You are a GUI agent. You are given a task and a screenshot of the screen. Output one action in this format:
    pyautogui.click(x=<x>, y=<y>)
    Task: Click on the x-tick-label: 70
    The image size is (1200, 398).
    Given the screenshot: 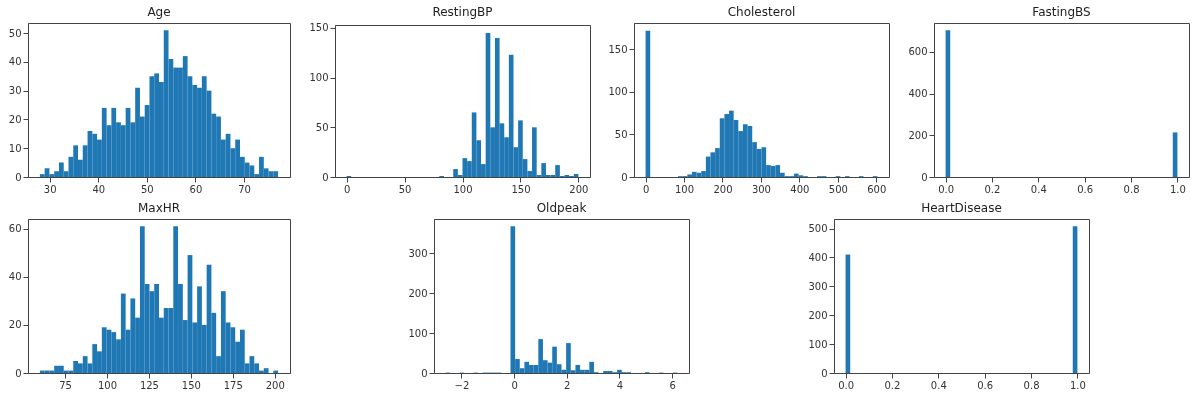 What is the action you would take?
    pyautogui.click(x=244, y=189)
    